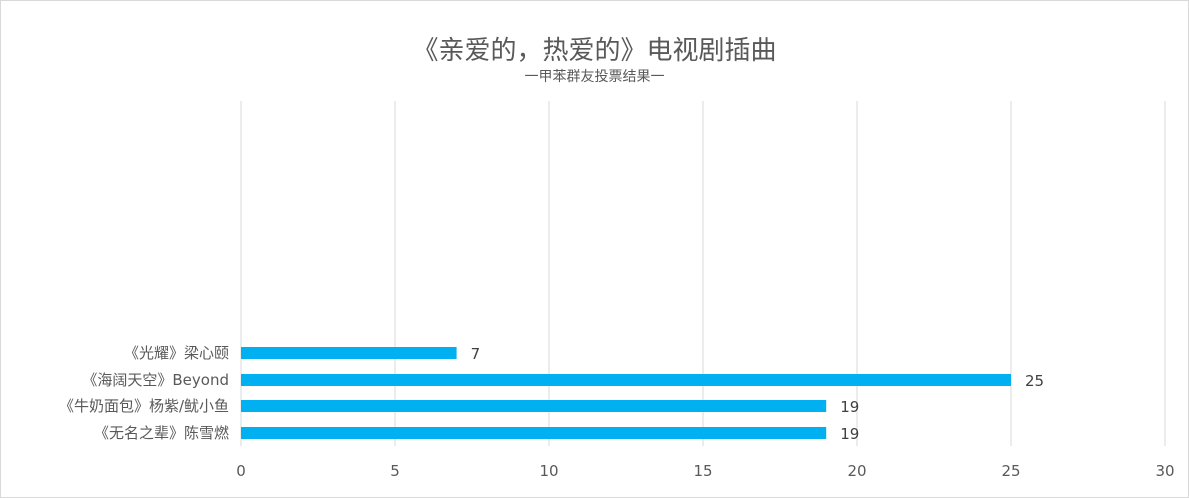 The height and width of the screenshot is (498, 1189). Describe the element at coordinates (594, 51) in the screenshot. I see `chart-title: 《亲爱的，热爱的》电视剧插曲` at that location.